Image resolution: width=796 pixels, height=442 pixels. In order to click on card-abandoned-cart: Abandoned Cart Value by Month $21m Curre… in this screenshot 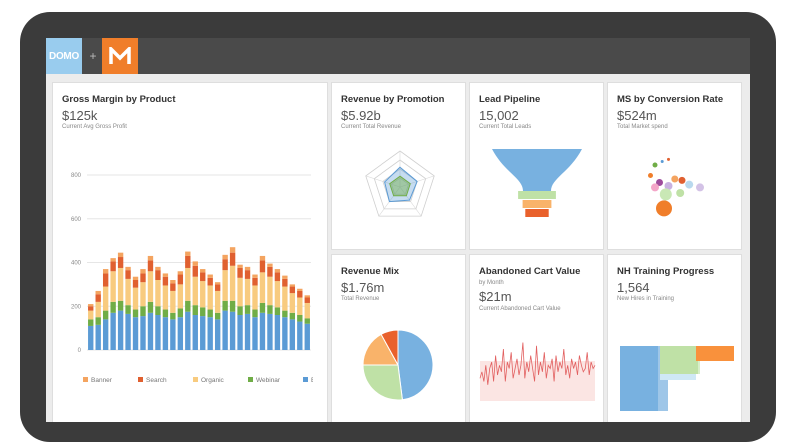, I will do `click(536, 338)`.